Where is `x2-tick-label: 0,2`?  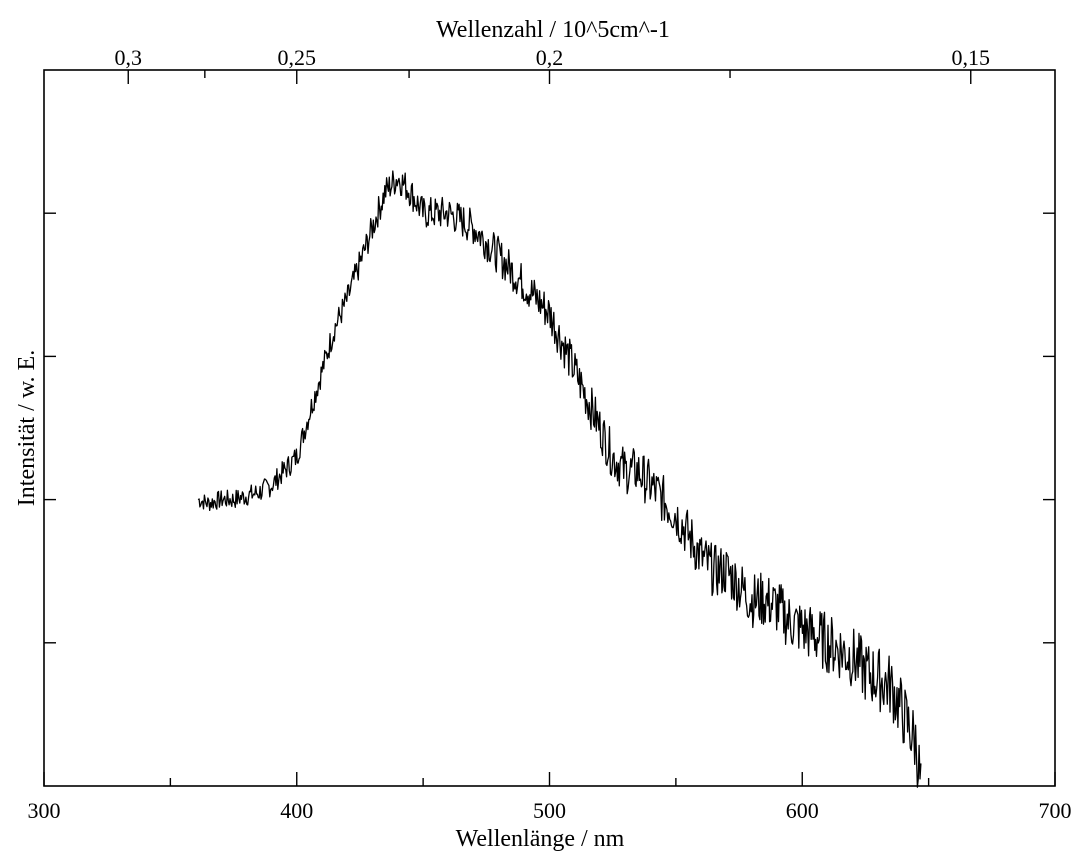
x2-tick-label: 0,2 is located at coordinates (550, 57).